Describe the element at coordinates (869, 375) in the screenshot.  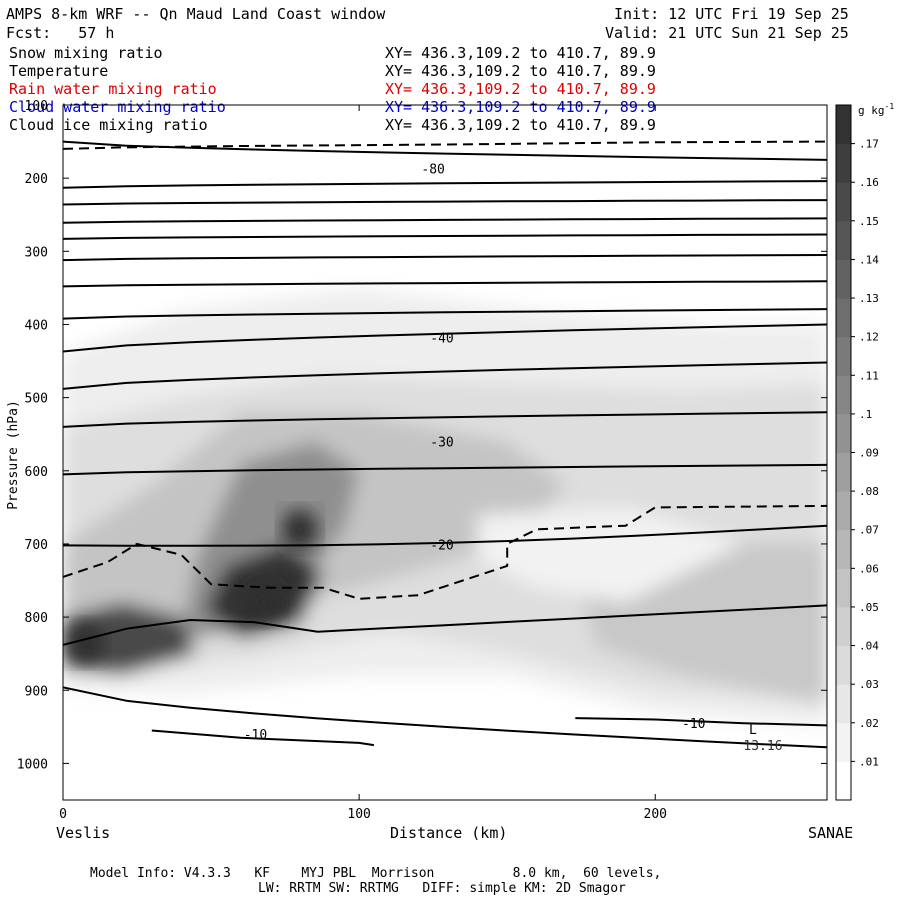
I see `colorbar-label: .11` at that location.